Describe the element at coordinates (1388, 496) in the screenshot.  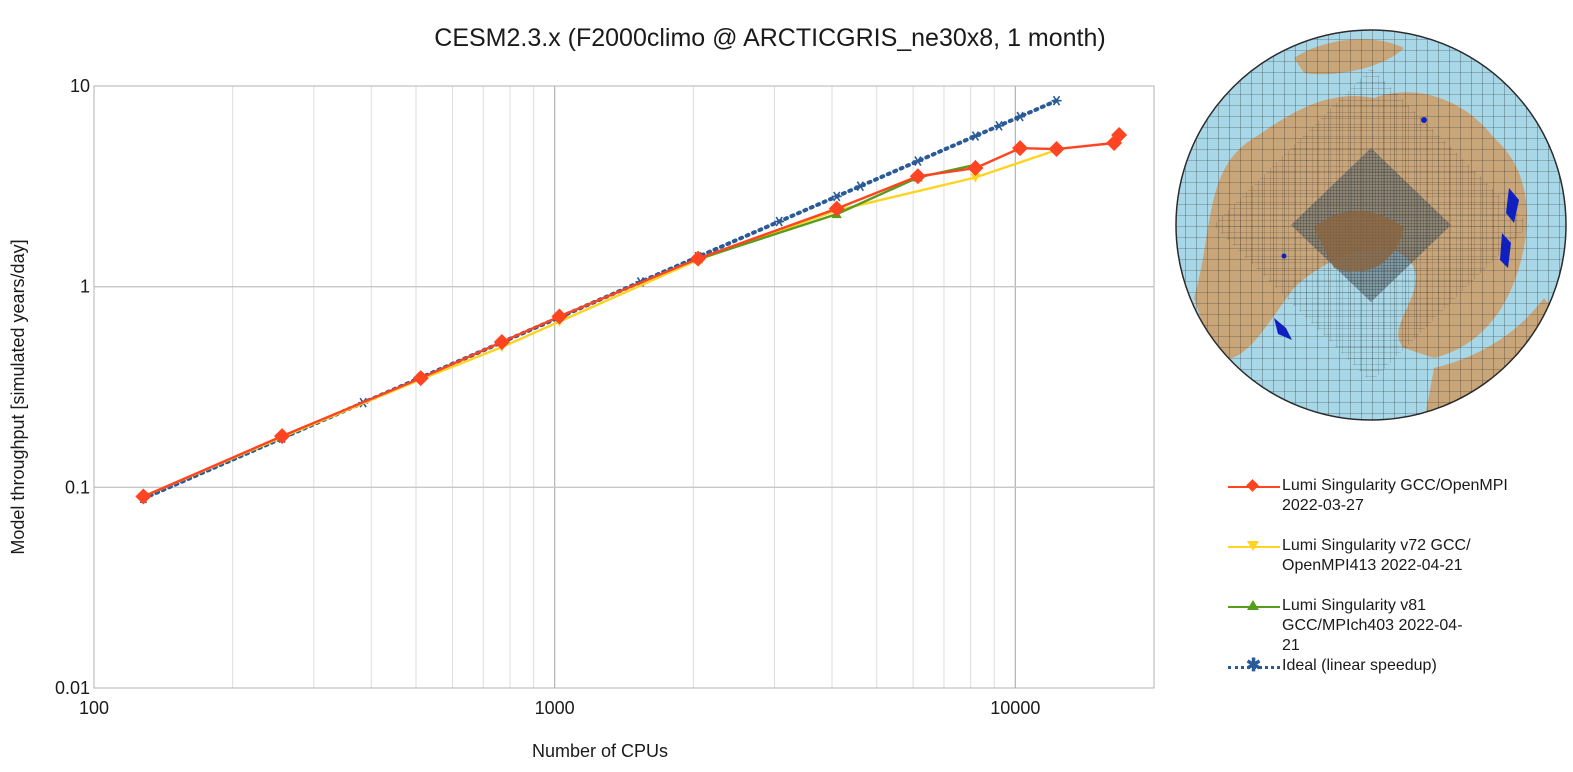
I see `legend-item: Lumi Singularity GCC/OpenMPI 2022-03-27` at that location.